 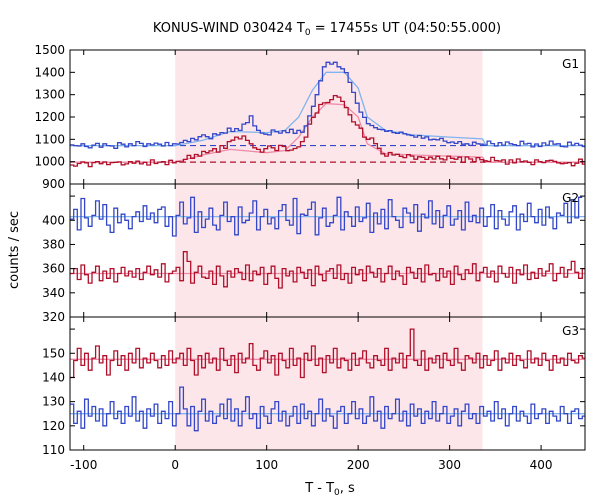 I want to click on y-tick-label: 130, so click(x=53, y=402).